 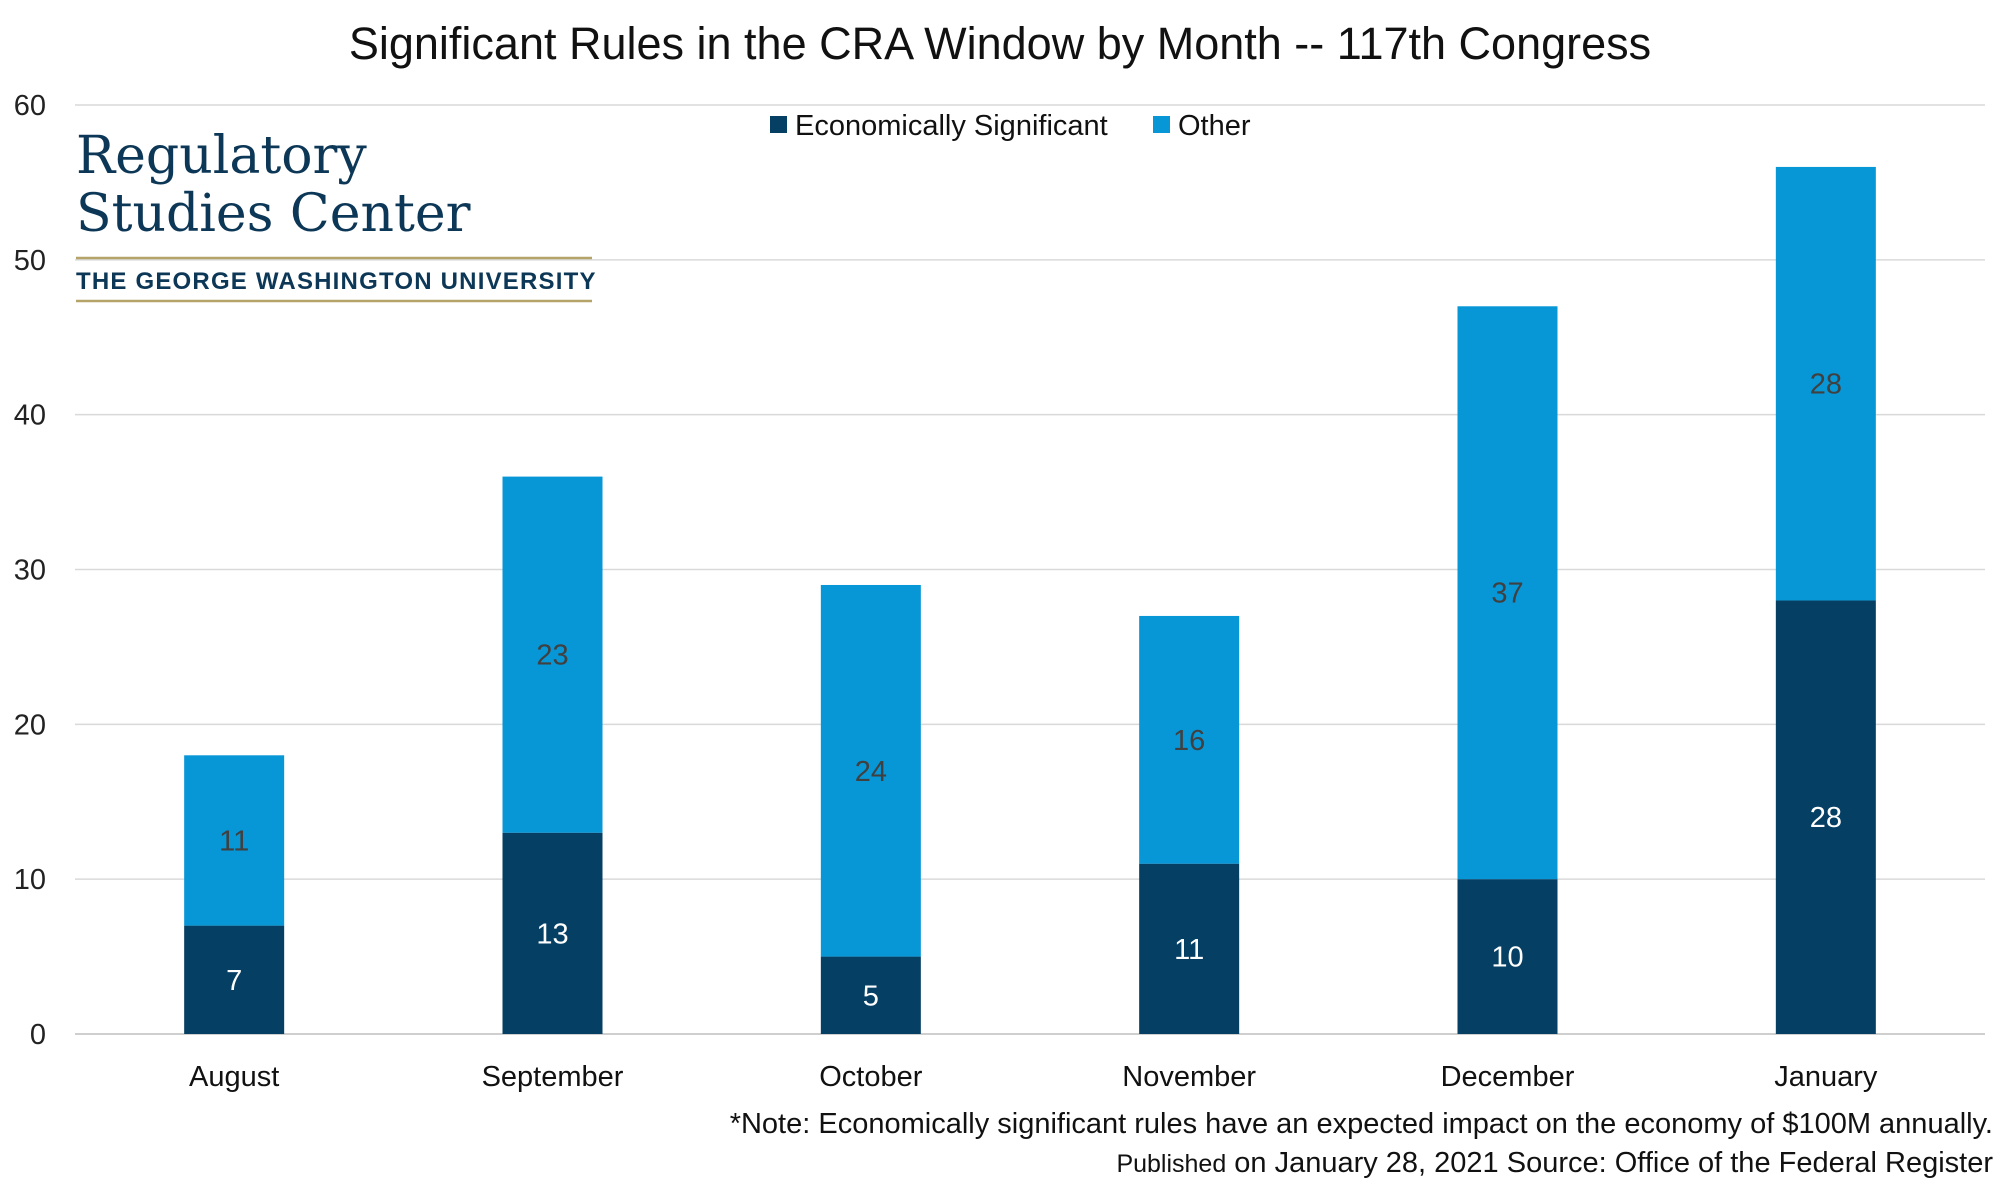 I want to click on logo-line-university: THE GEORGE WASHINGTON UNIVERSITY, so click(x=336, y=281).